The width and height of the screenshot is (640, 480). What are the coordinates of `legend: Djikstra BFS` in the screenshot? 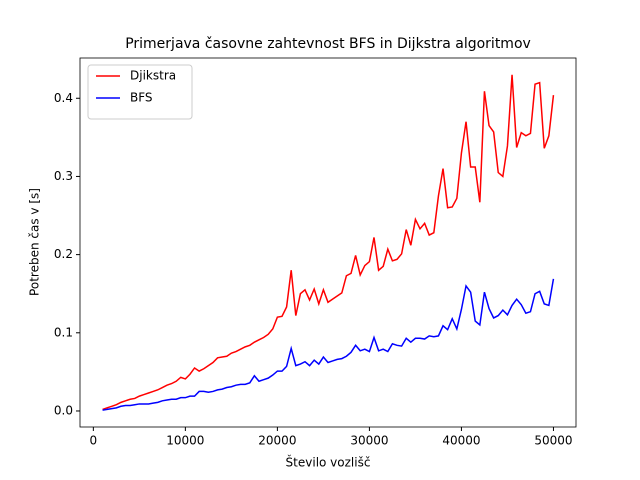 It's located at (140, 92).